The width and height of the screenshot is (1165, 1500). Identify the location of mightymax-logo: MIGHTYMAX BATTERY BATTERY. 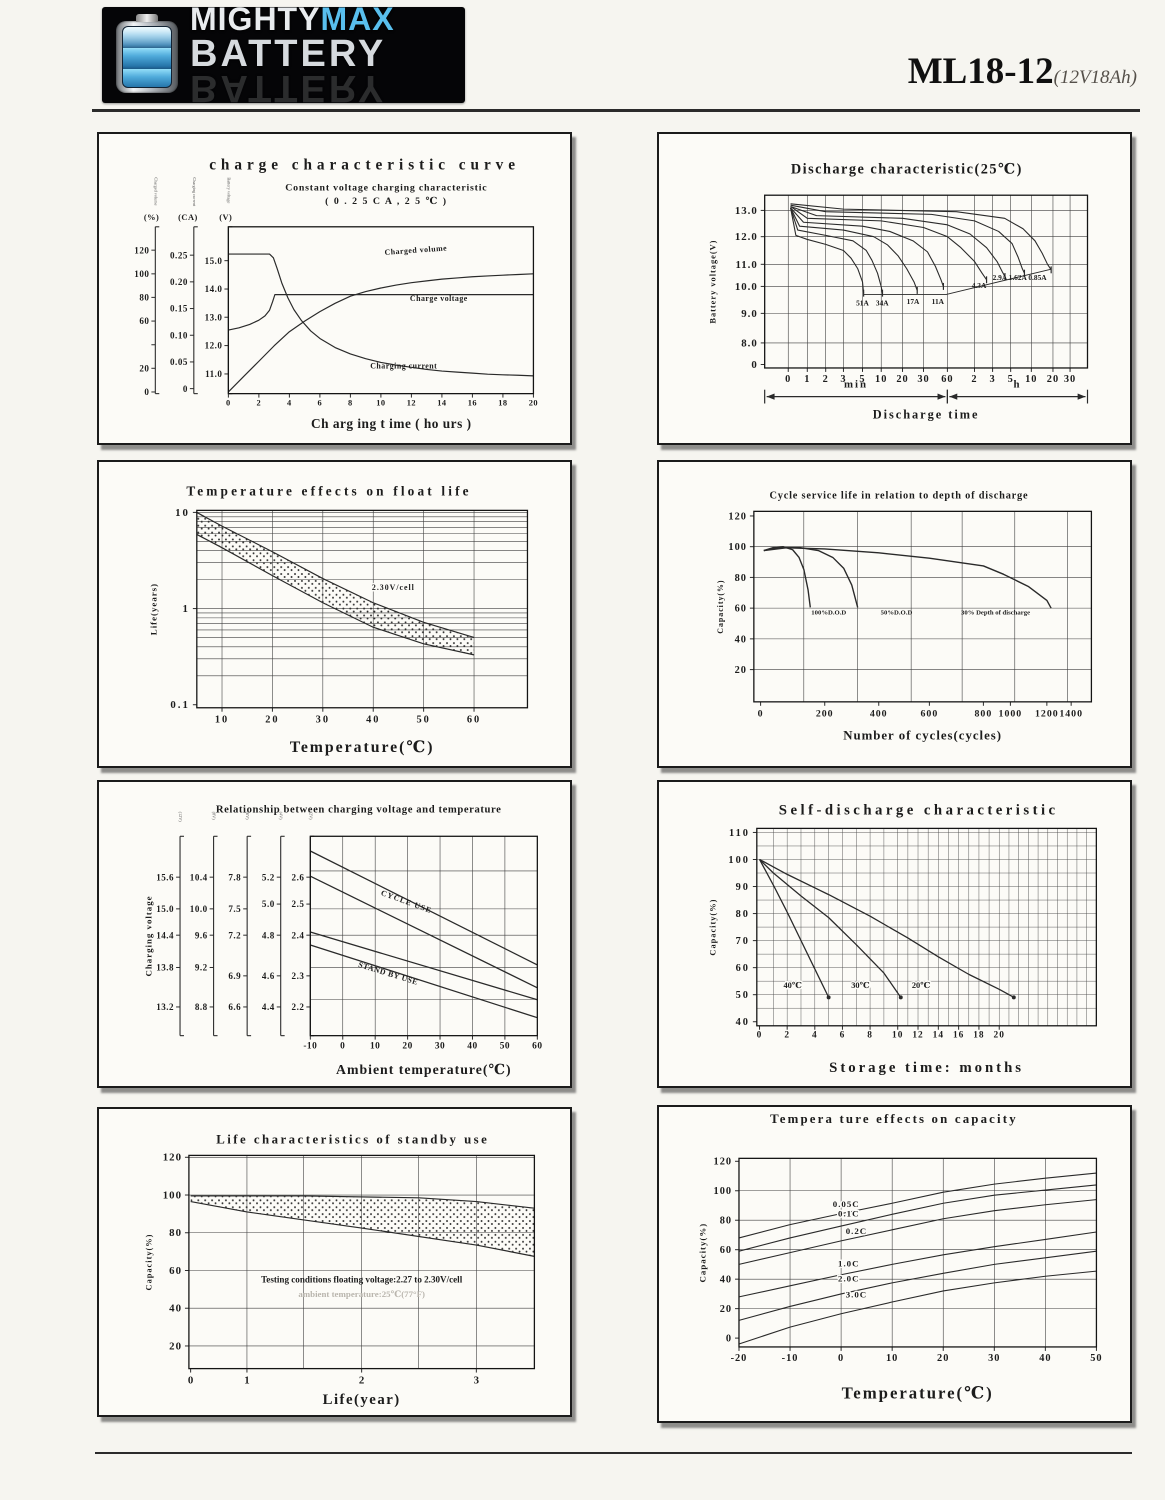
(283, 55).